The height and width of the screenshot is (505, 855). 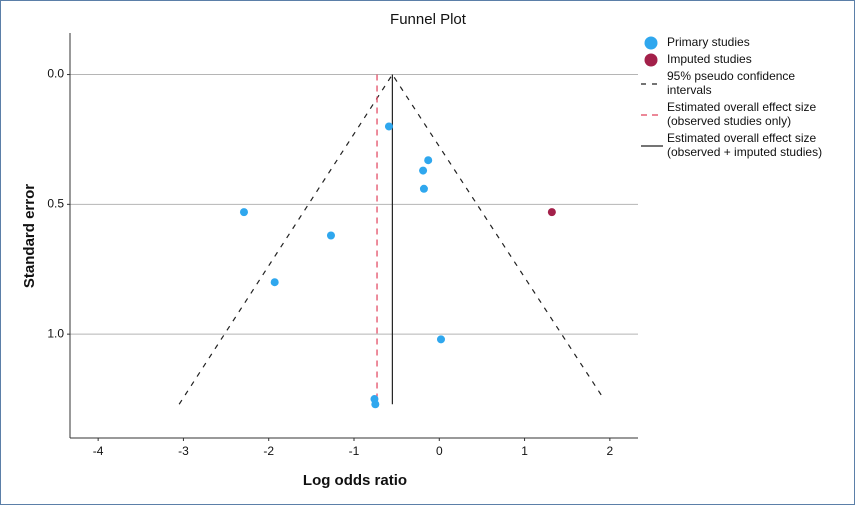 What do you see at coordinates (55, 333) in the screenshot?
I see `y-tick-label: 1.0` at bounding box center [55, 333].